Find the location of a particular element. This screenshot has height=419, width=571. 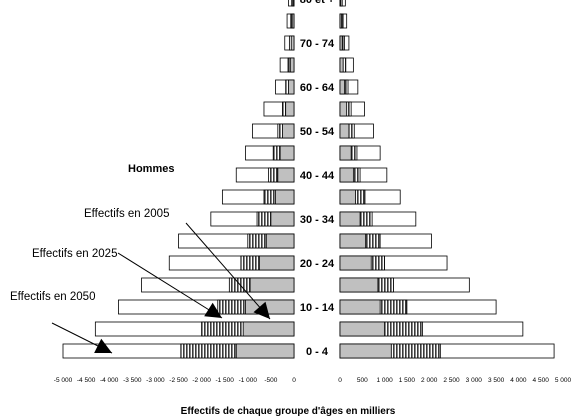

right-tick-label: 1 000 is located at coordinates (384, 380).